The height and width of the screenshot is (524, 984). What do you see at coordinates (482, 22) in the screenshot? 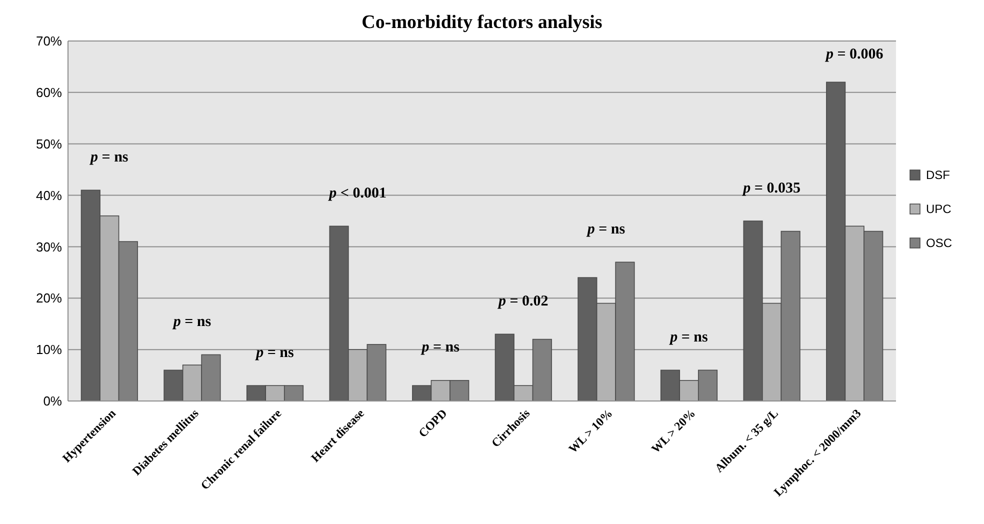
I see `chart-title: Co-morbidity factors analysis` at bounding box center [482, 22].